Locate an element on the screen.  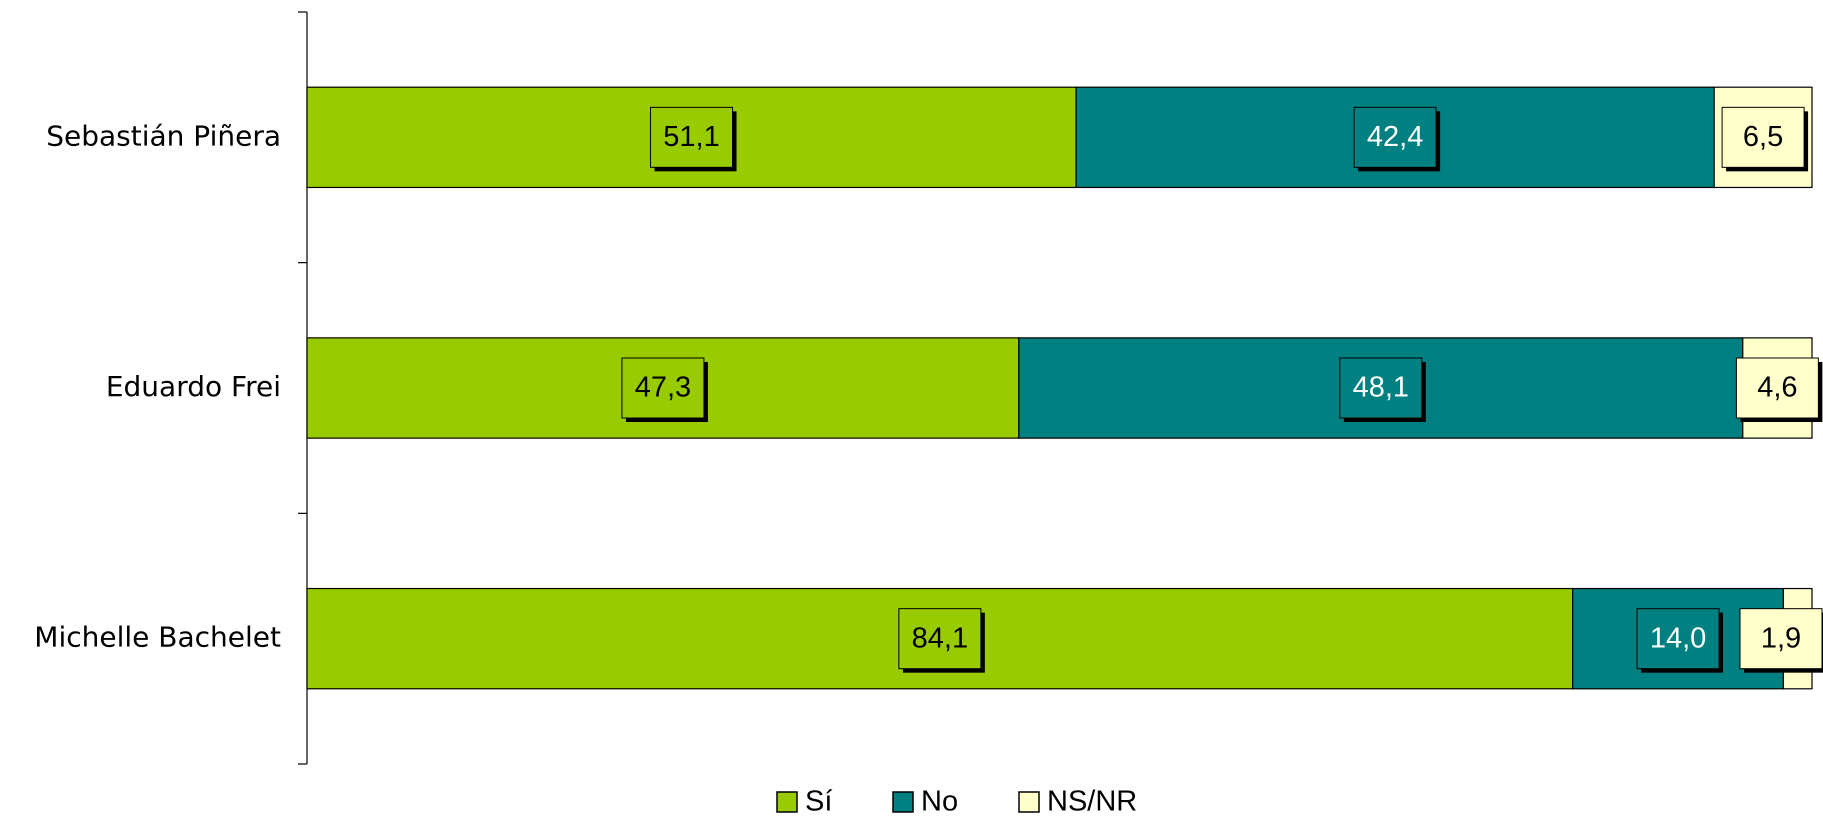
category-label: Michelle Bachelet is located at coordinates (157, 637).